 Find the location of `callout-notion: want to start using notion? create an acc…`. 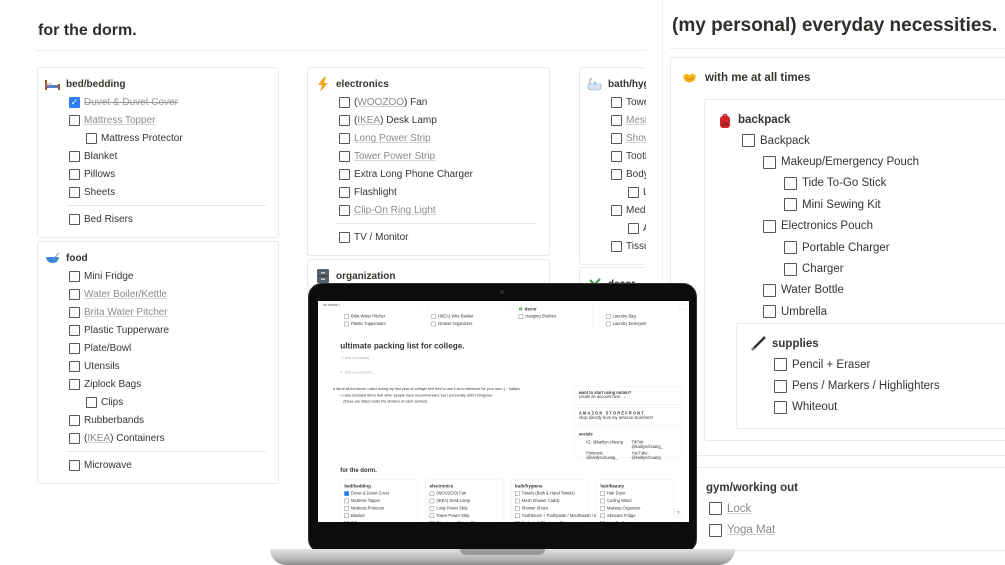

callout-notion: want to start using notion? create an acc… is located at coordinates (627, 395).